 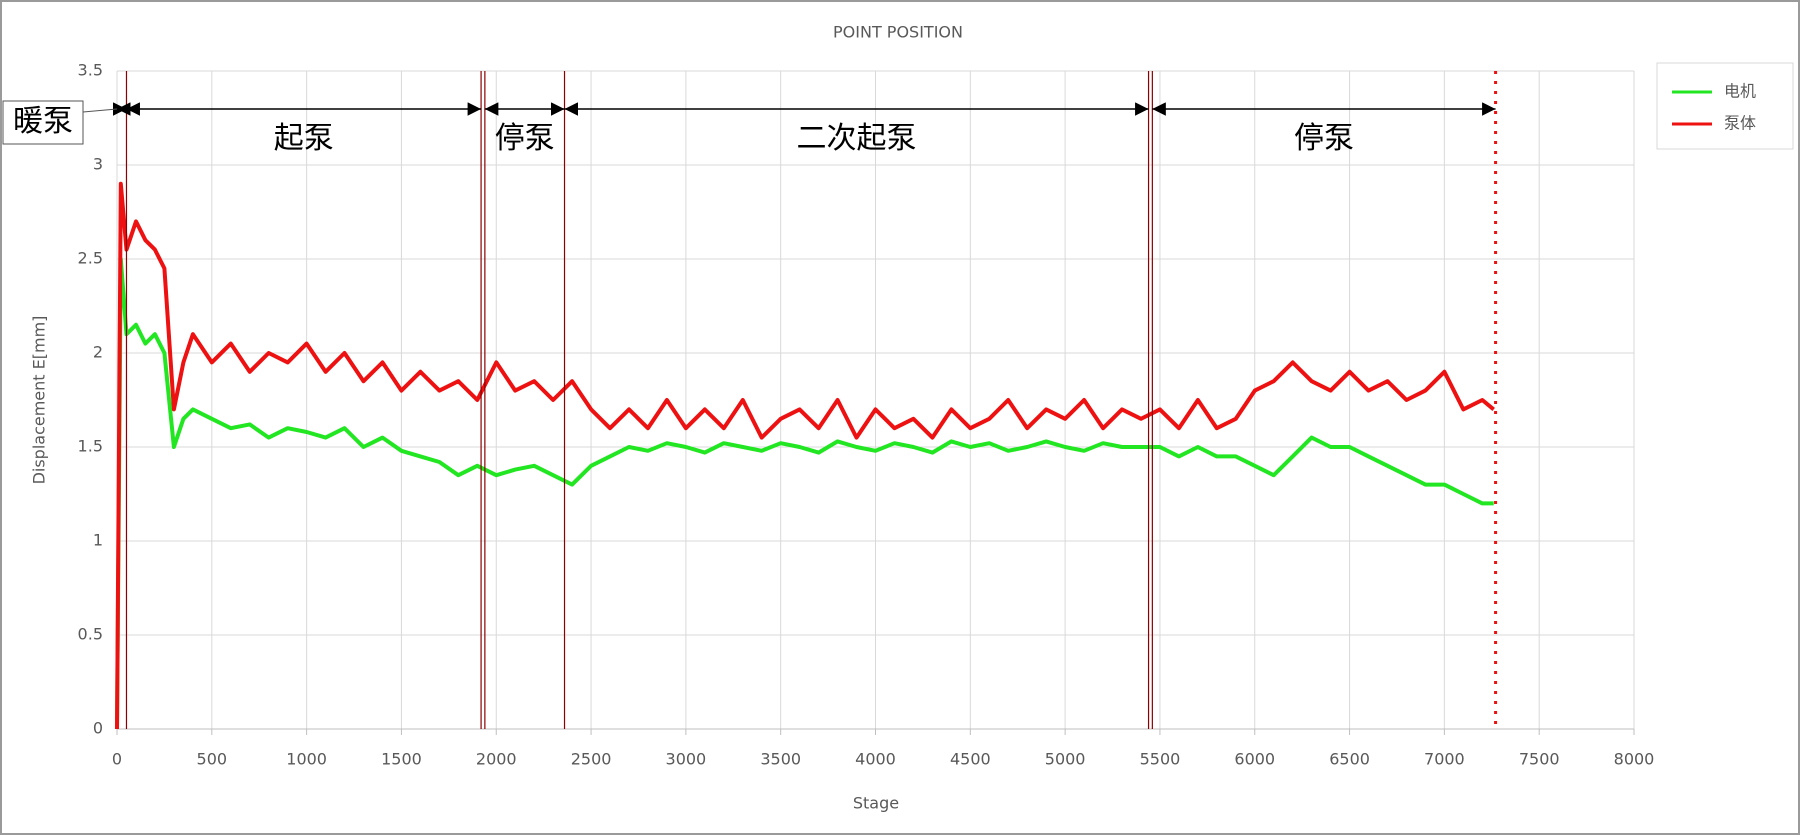 I want to click on x-axis-label: Stage, so click(x=876, y=803).